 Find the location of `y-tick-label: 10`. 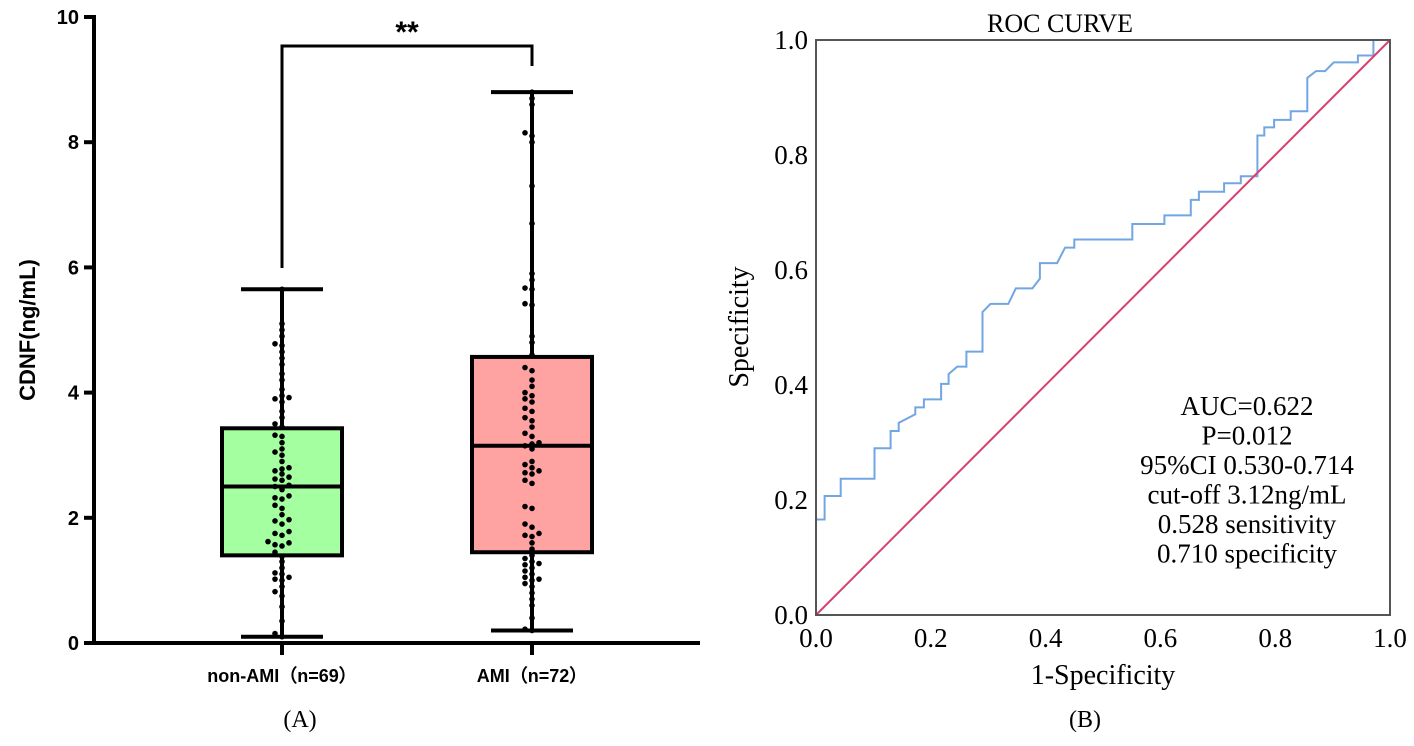

y-tick-label: 10 is located at coordinates (68, 18).